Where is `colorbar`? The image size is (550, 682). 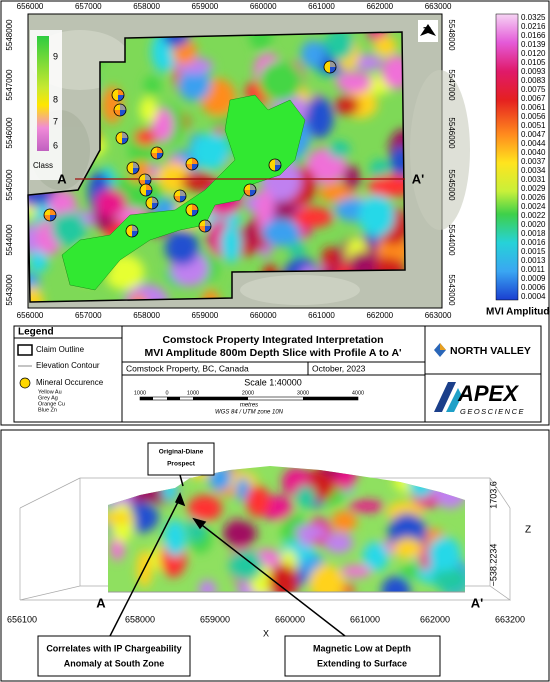
colorbar is located at coordinates (507, 157).